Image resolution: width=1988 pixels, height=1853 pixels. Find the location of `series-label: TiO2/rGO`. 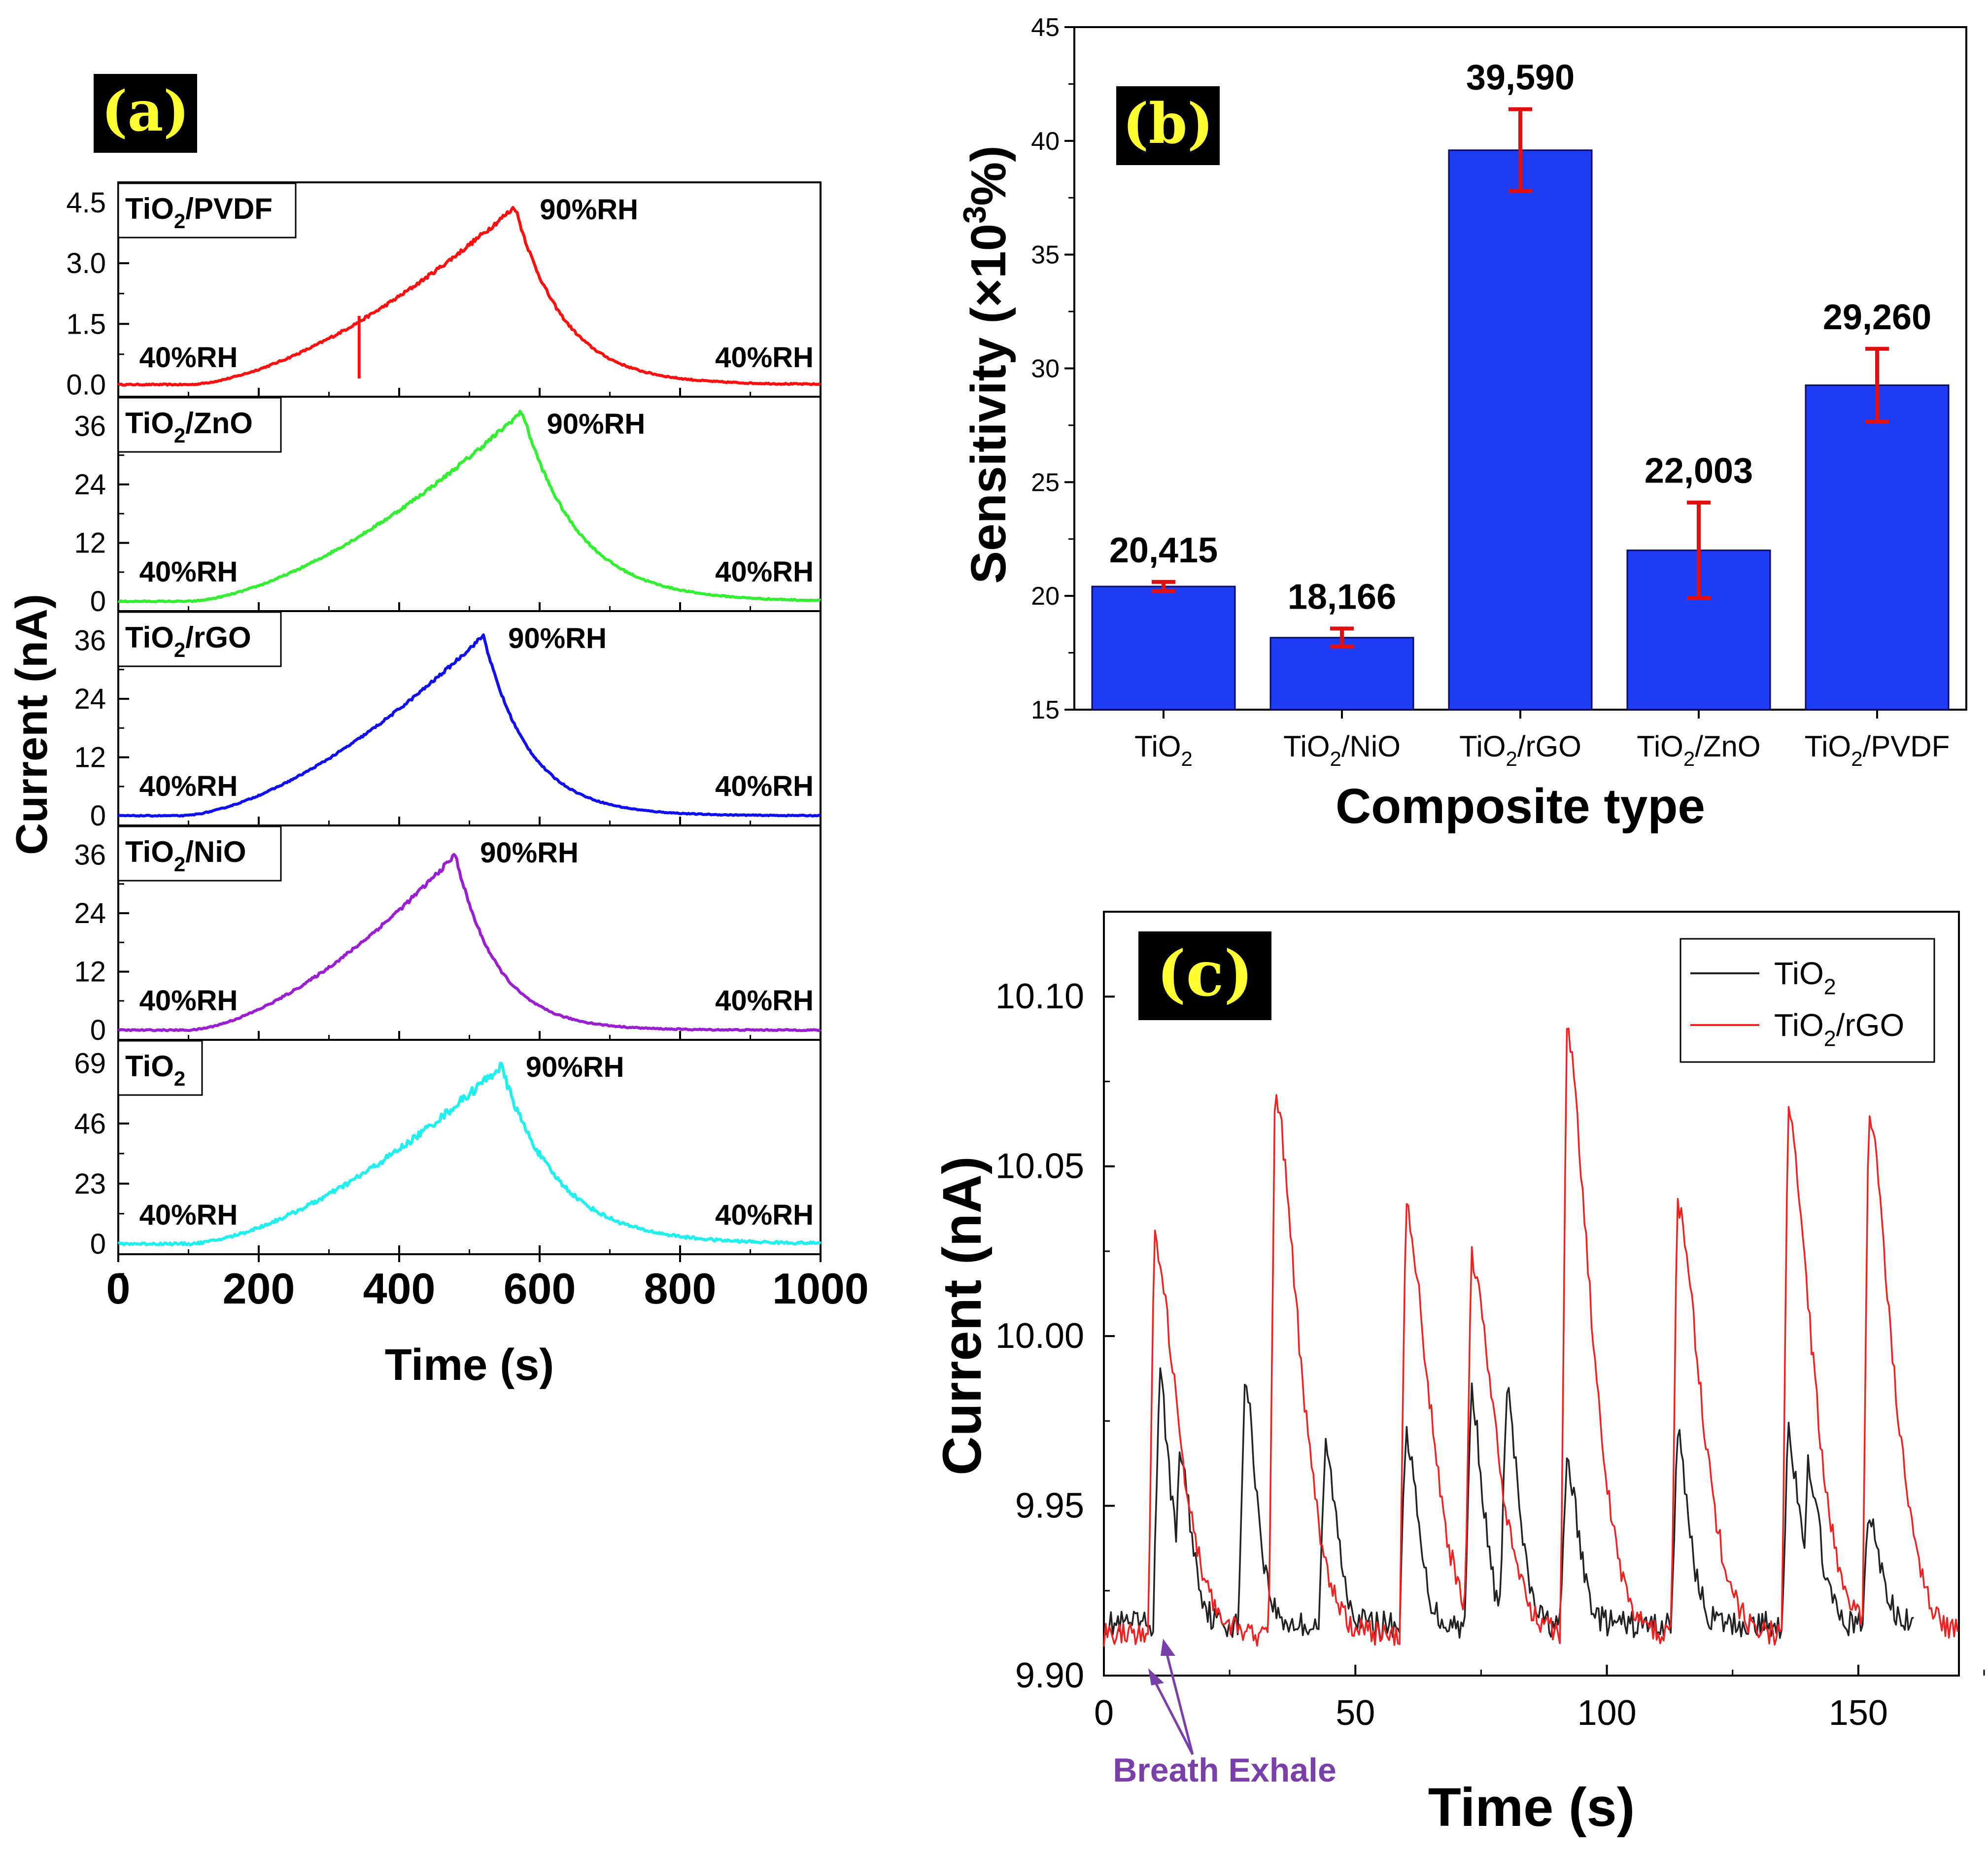

series-label: TiO2/rGO is located at coordinates (188, 641).